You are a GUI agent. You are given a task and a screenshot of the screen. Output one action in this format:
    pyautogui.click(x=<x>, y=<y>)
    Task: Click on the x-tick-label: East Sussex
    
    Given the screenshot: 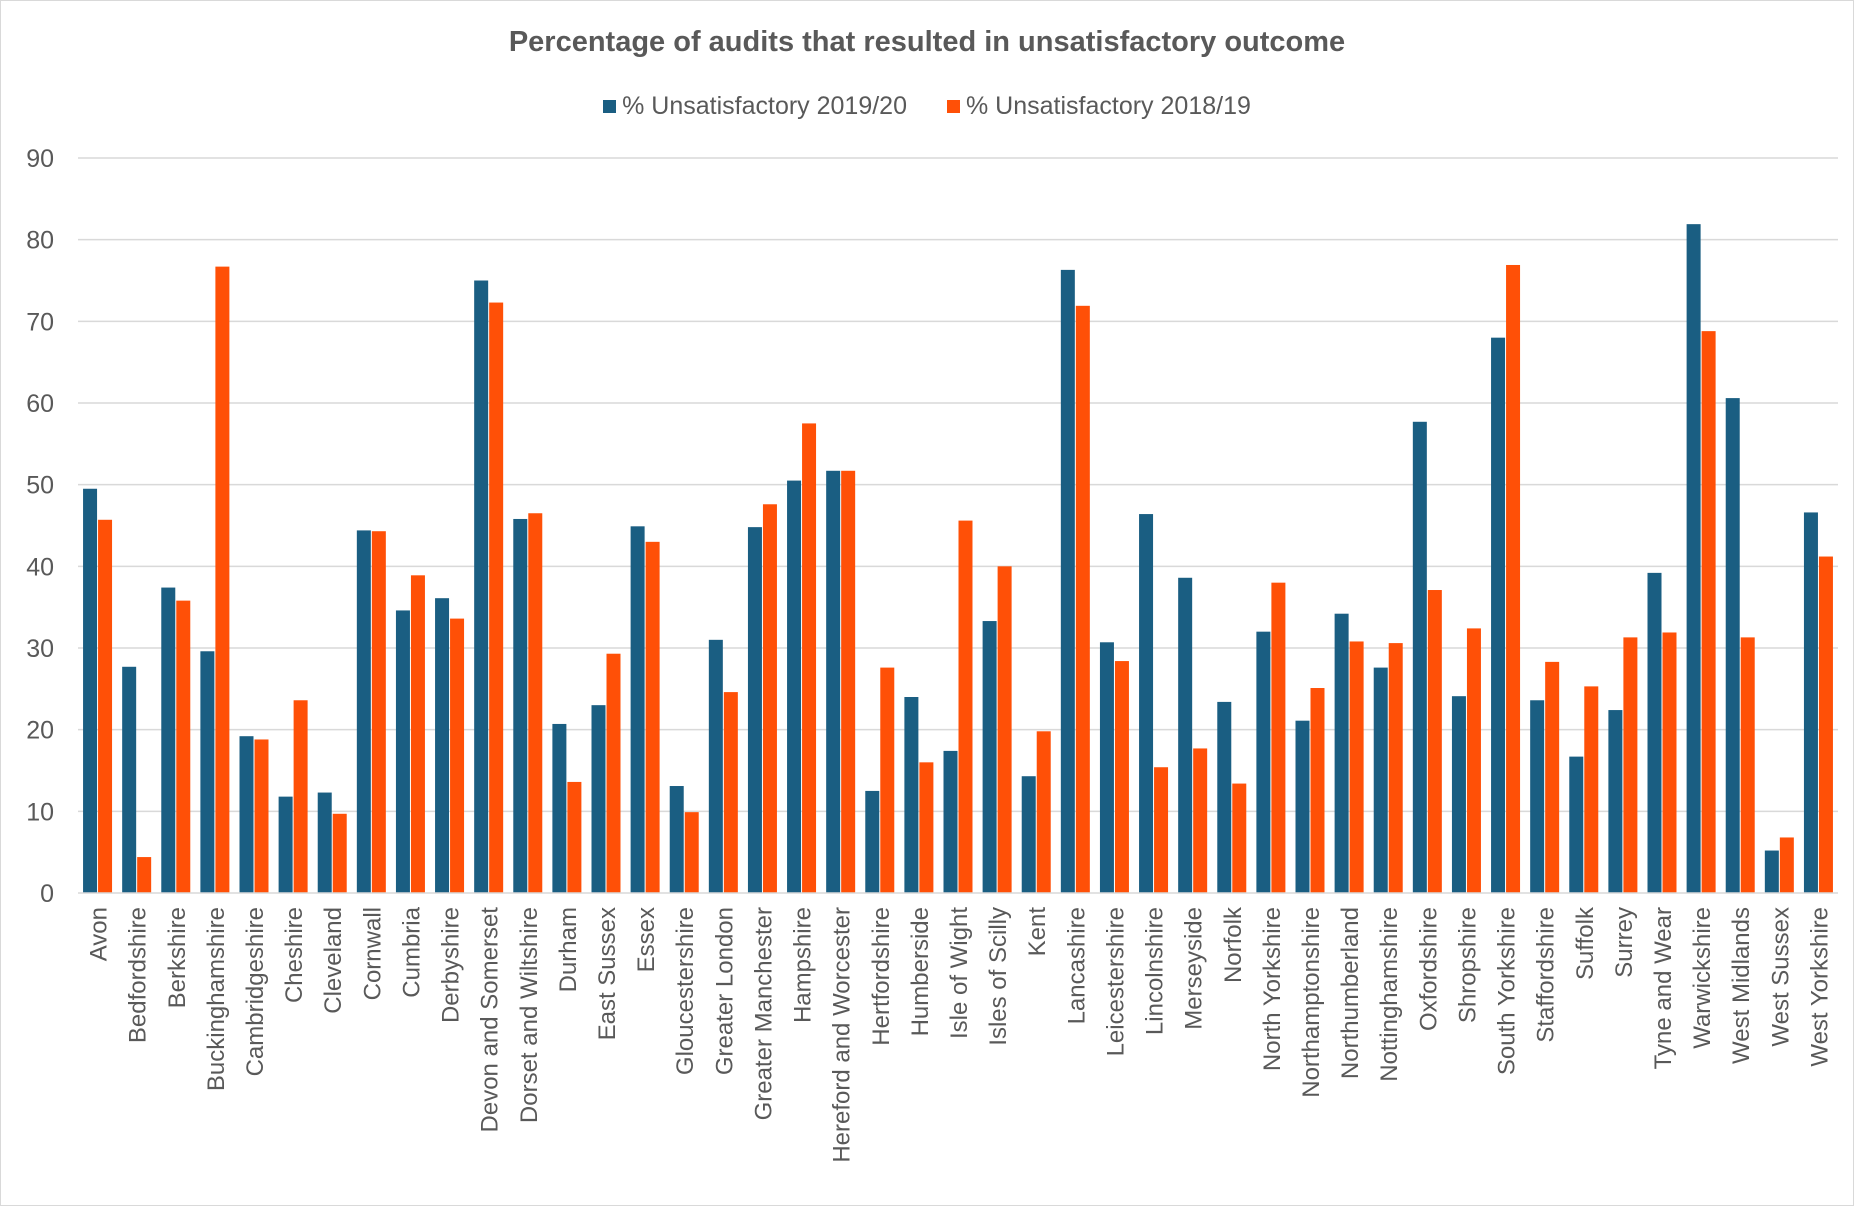 What is the action you would take?
    pyautogui.click(x=607, y=973)
    